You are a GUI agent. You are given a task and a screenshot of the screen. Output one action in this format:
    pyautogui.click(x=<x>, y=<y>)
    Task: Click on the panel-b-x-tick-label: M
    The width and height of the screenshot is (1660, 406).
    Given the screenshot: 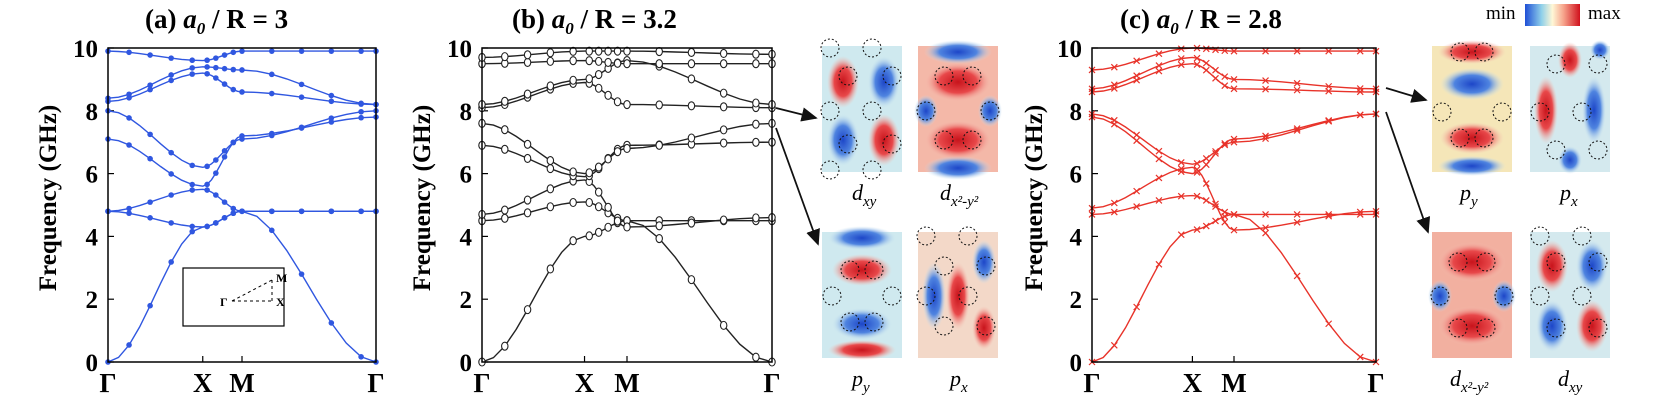 What is the action you would take?
    pyautogui.click(x=626, y=383)
    